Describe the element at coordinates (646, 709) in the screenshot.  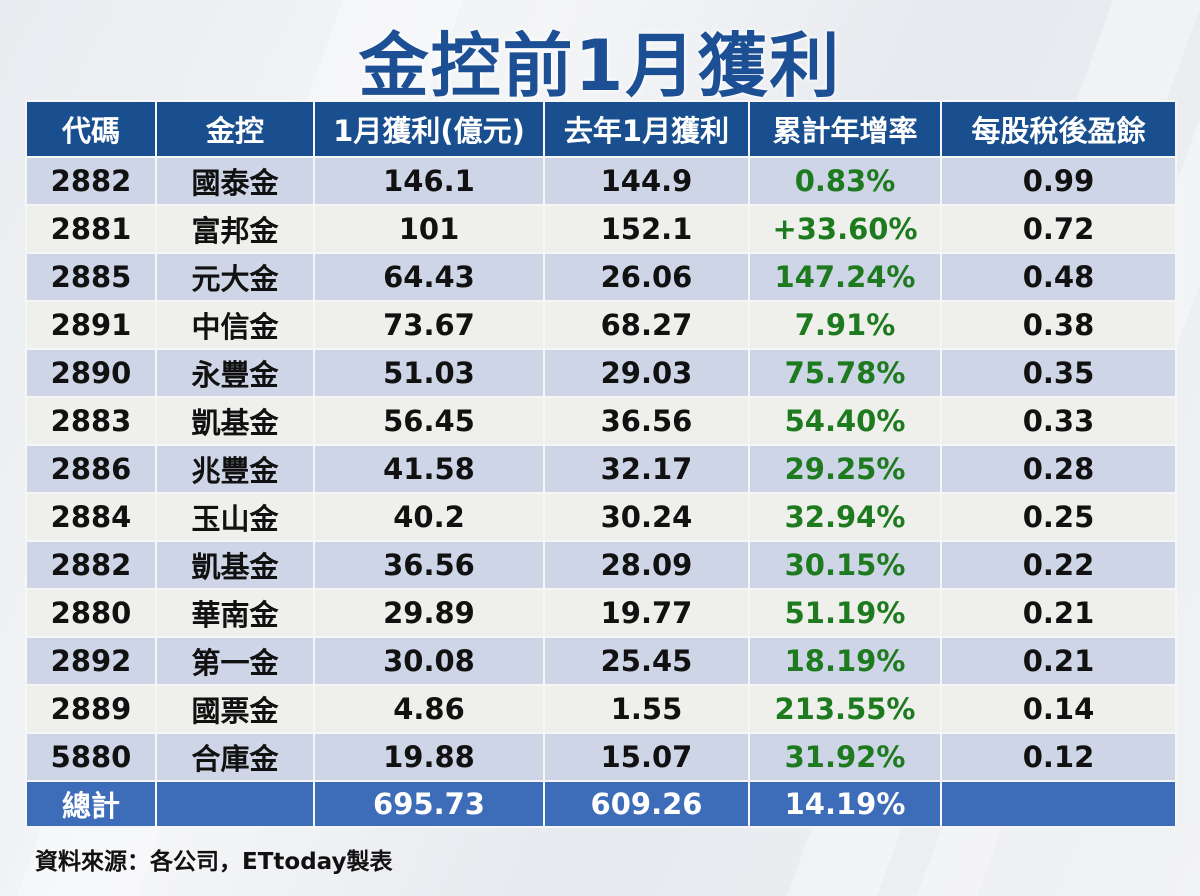
I see `cell-last-jan-profit: 1.55` at that location.